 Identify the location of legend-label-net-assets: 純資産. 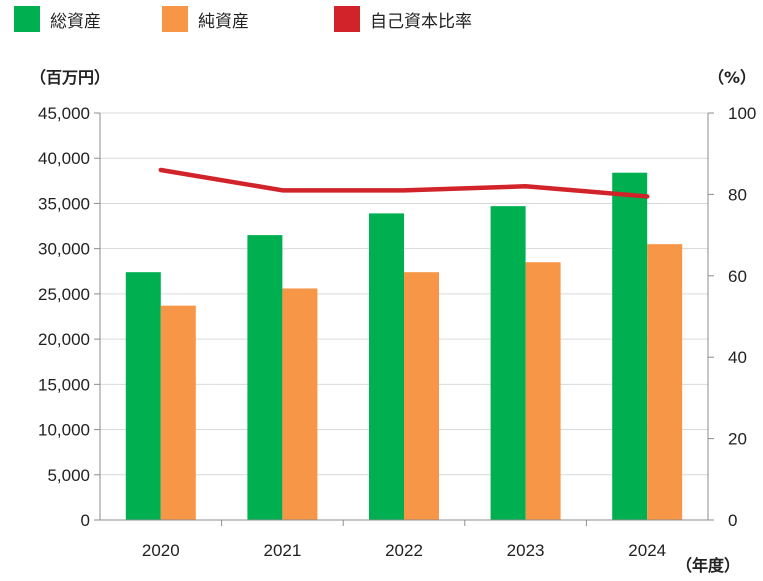
(223, 21).